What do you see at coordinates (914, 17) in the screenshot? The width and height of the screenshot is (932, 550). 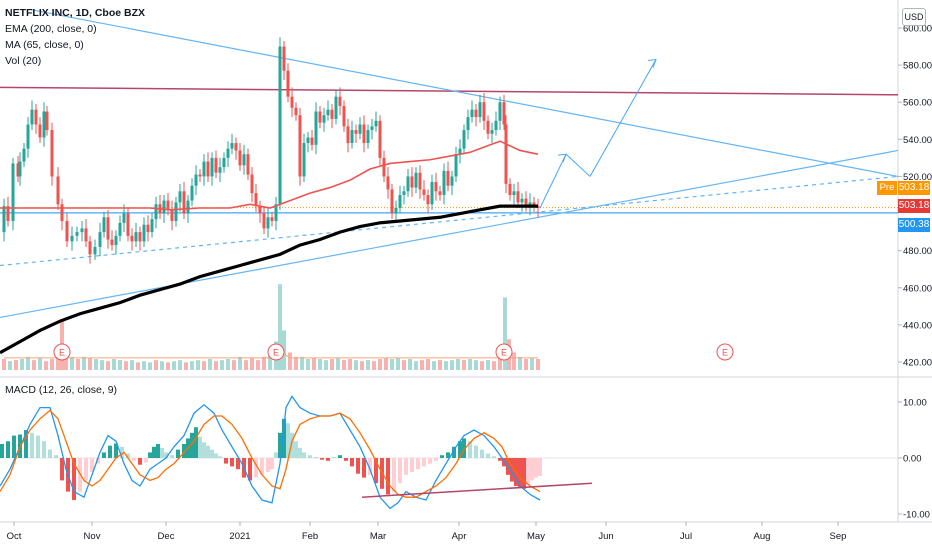 I see `currency-button: USD` at bounding box center [914, 17].